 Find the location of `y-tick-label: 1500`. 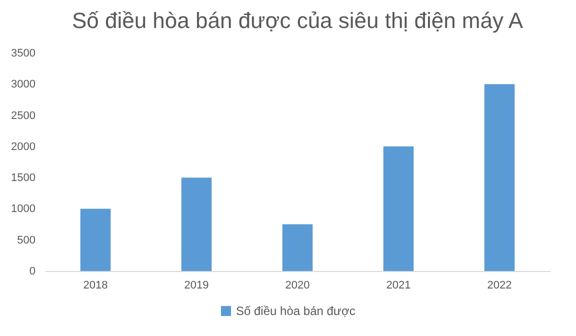

y-tick-label: 1500 is located at coordinates (23, 178).